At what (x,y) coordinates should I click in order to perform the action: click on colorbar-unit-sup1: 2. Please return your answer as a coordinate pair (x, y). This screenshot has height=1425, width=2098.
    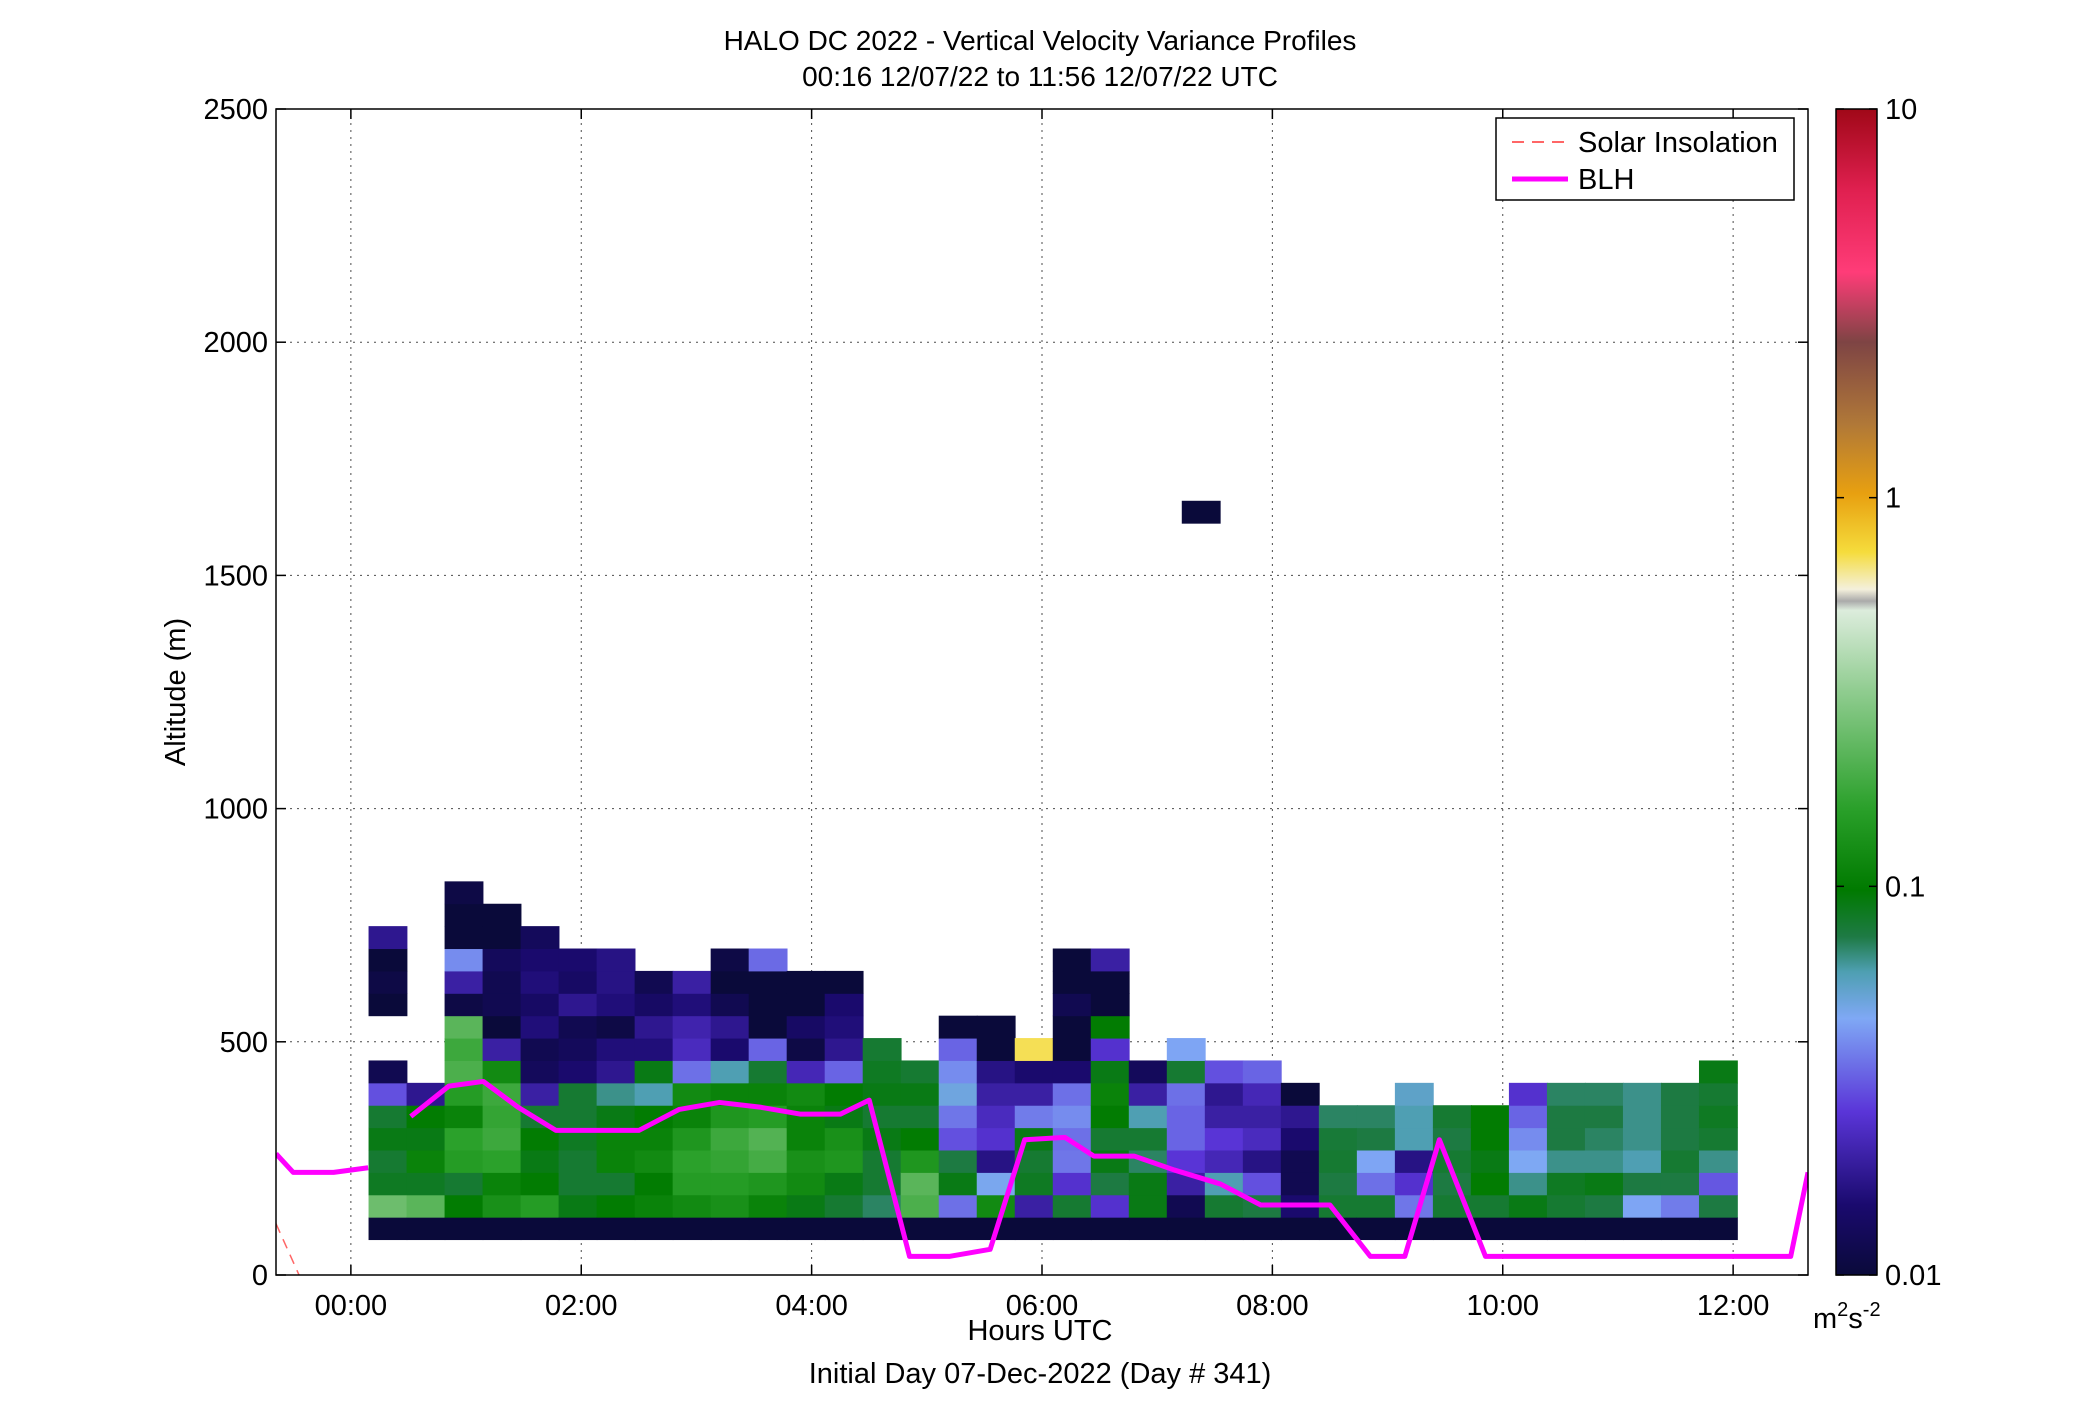
    Looking at the image, I should click on (1842, 1310).